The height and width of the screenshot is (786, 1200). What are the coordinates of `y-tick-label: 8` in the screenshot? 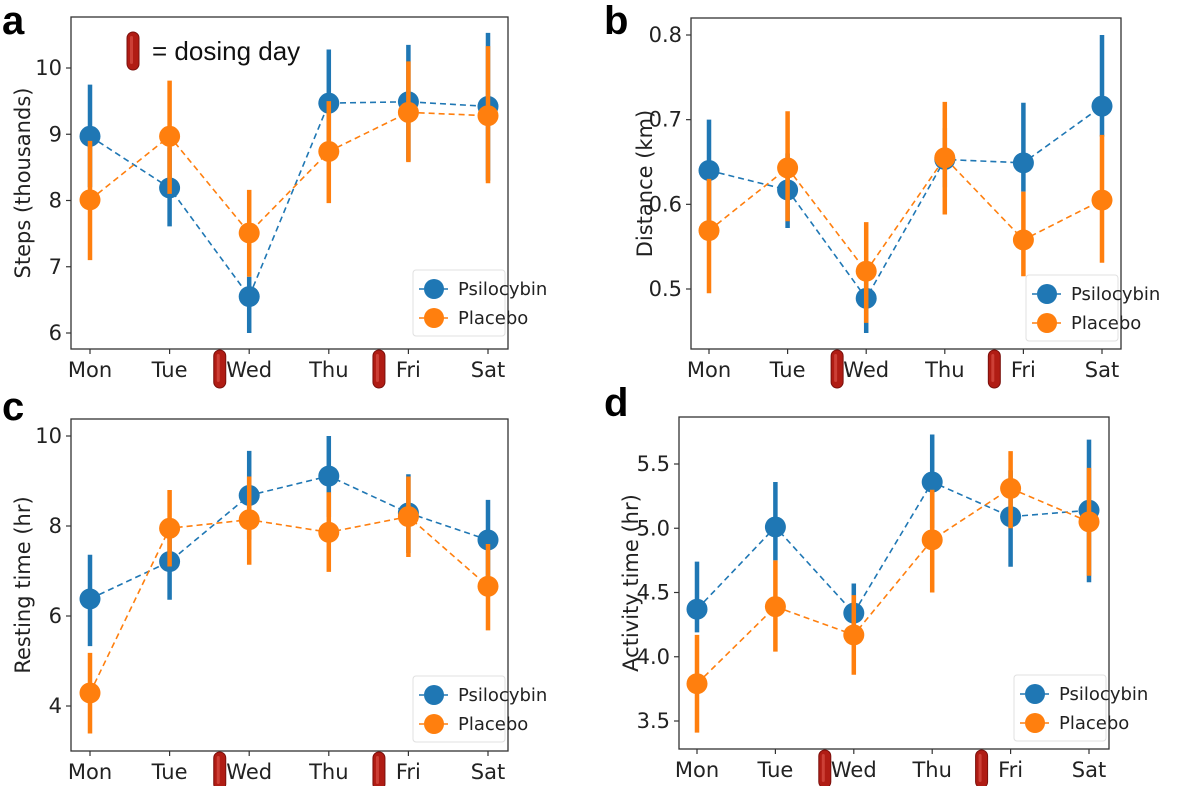 It's located at (55, 526).